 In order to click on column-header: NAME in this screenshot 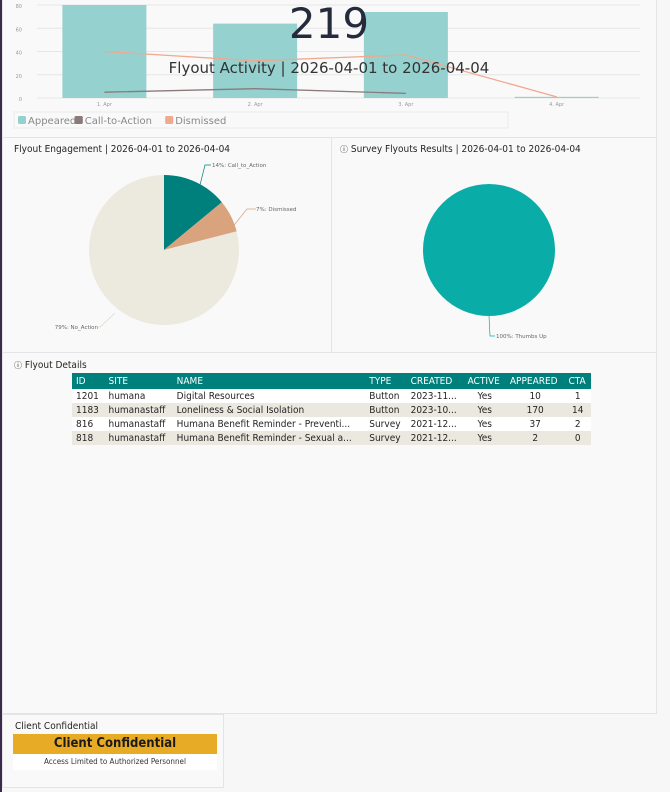, I will do `click(269, 381)`.